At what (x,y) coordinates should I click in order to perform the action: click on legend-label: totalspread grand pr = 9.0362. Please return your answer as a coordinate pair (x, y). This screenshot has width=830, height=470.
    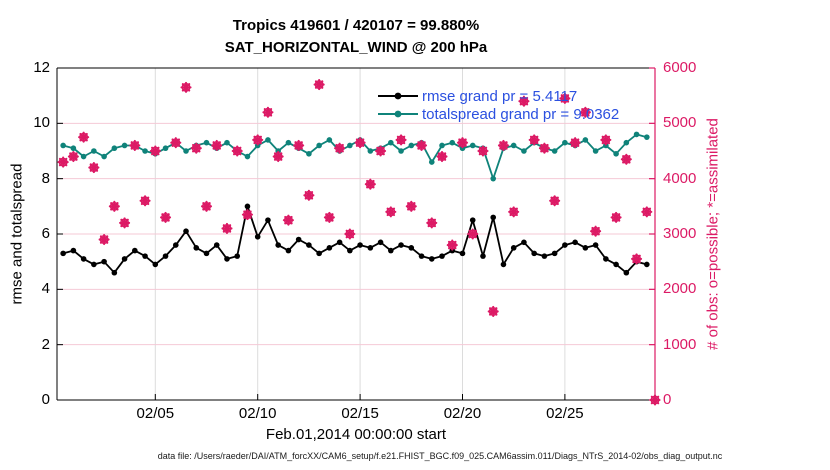
    Looking at the image, I should click on (521, 114).